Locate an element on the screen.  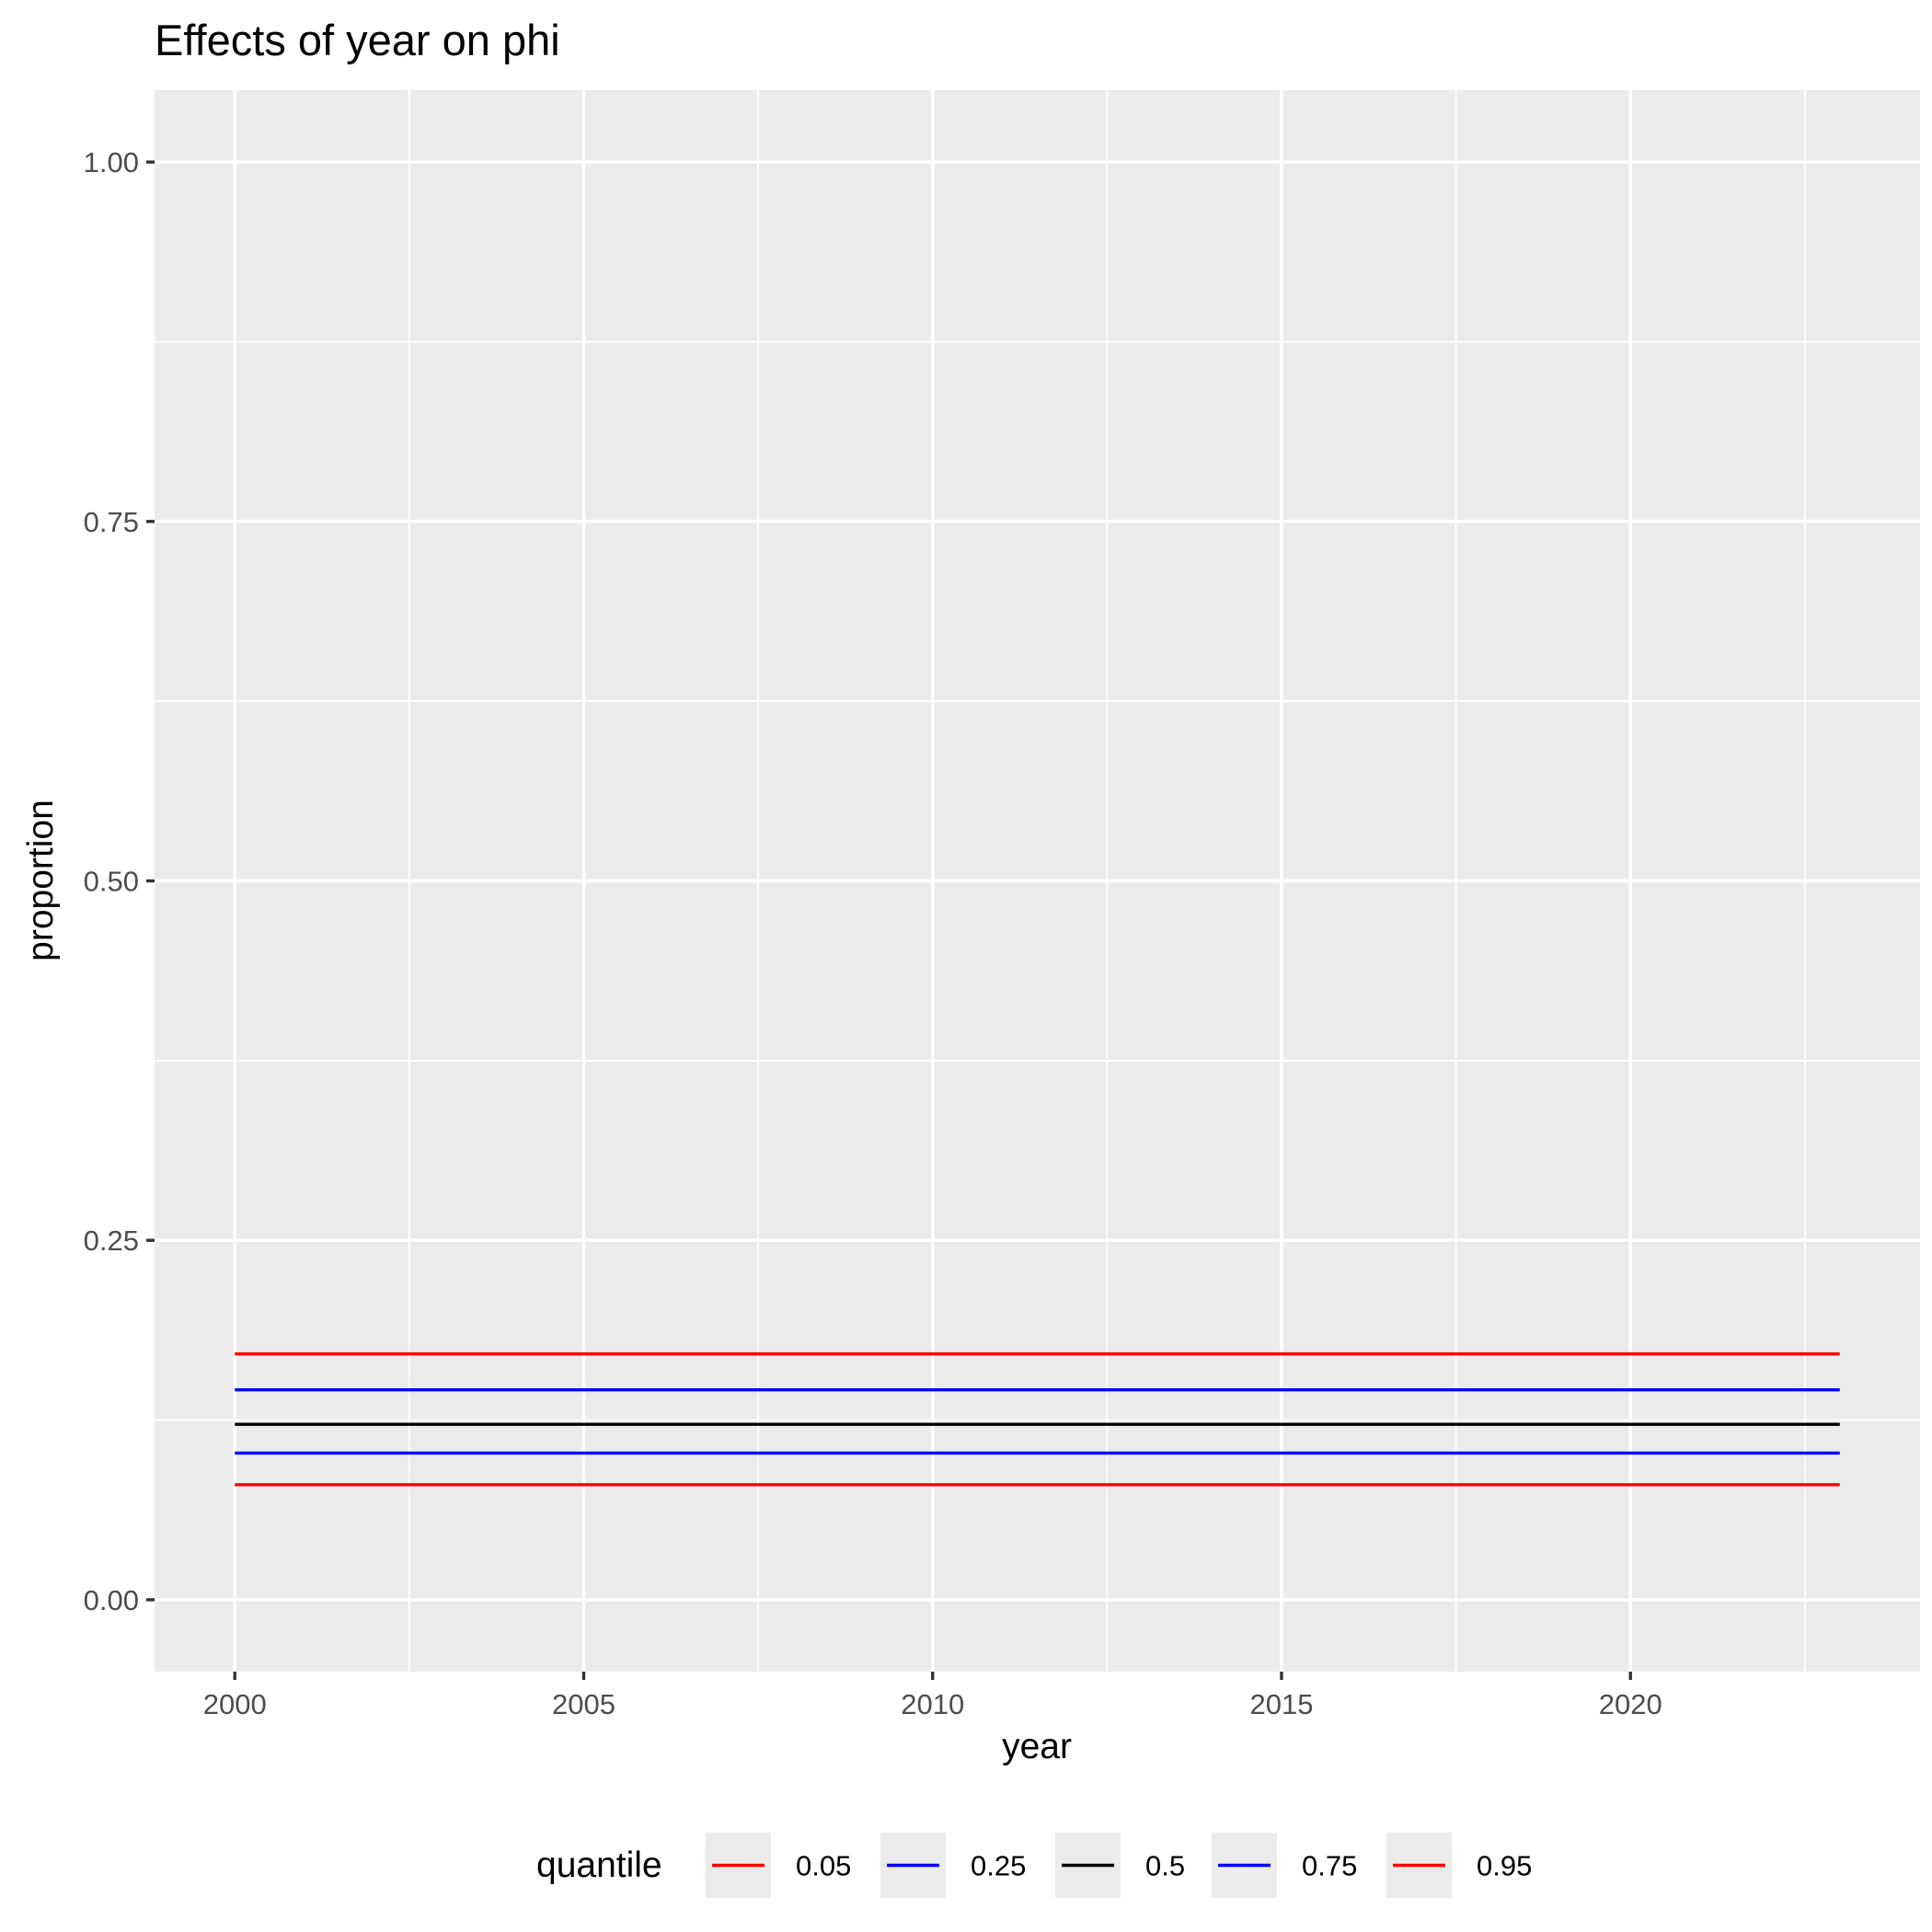
x-tick-label: 2000 is located at coordinates (235, 1704).